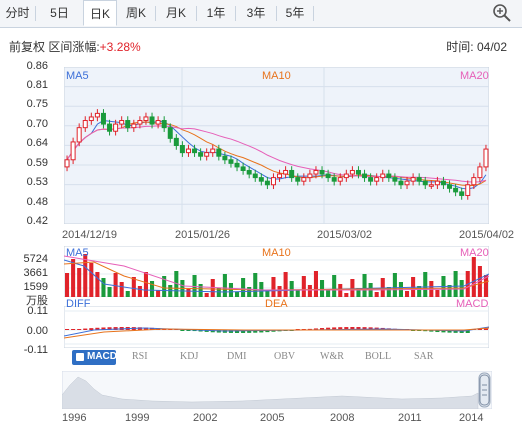 The height and width of the screenshot is (433, 522). Describe the element at coordinates (35, 273) in the screenshot. I see `volume-tick-label: 3661` at that location.